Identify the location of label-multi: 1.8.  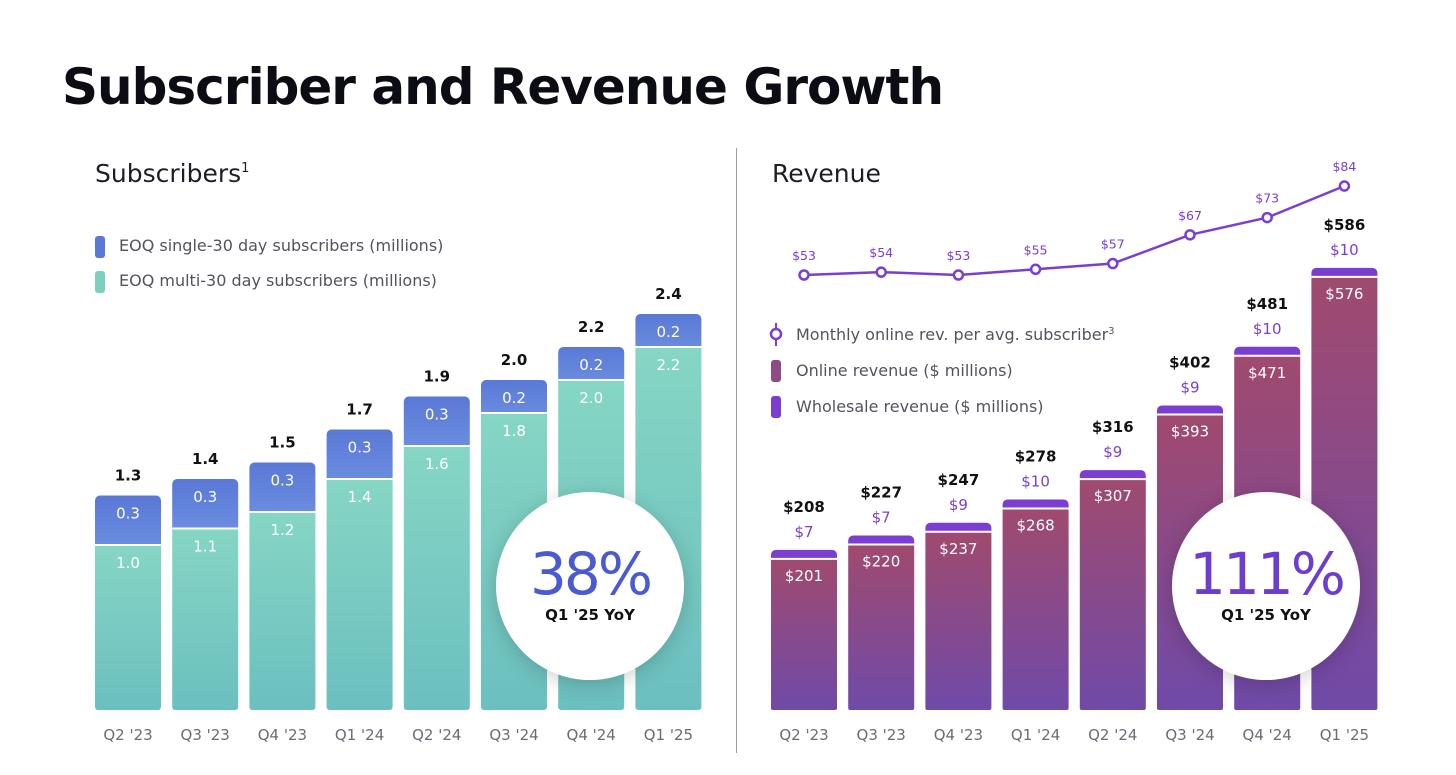
(514, 431).